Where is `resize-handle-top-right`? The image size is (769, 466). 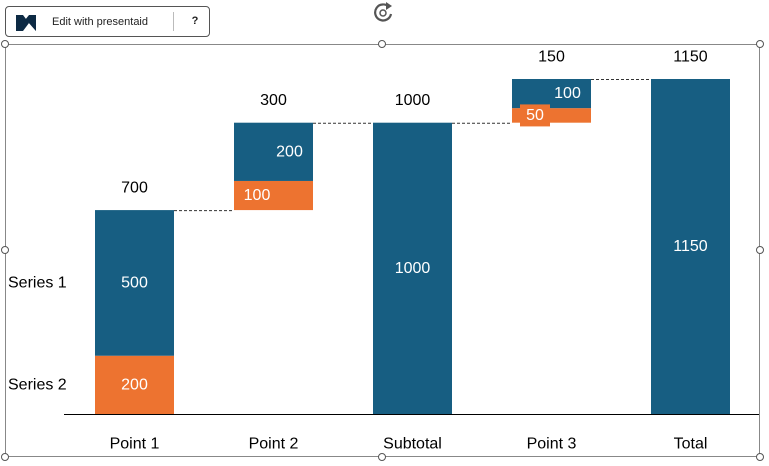 resize-handle-top-right is located at coordinates (760, 44).